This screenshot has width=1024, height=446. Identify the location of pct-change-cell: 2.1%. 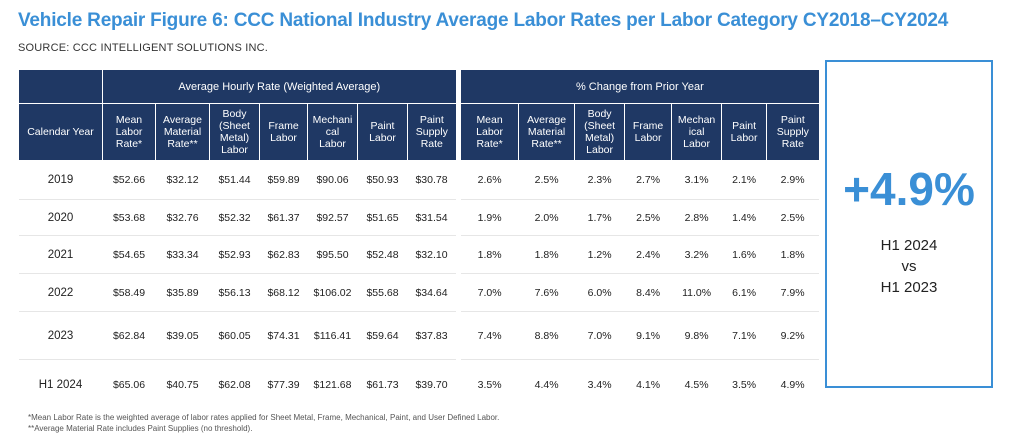
(744, 180).